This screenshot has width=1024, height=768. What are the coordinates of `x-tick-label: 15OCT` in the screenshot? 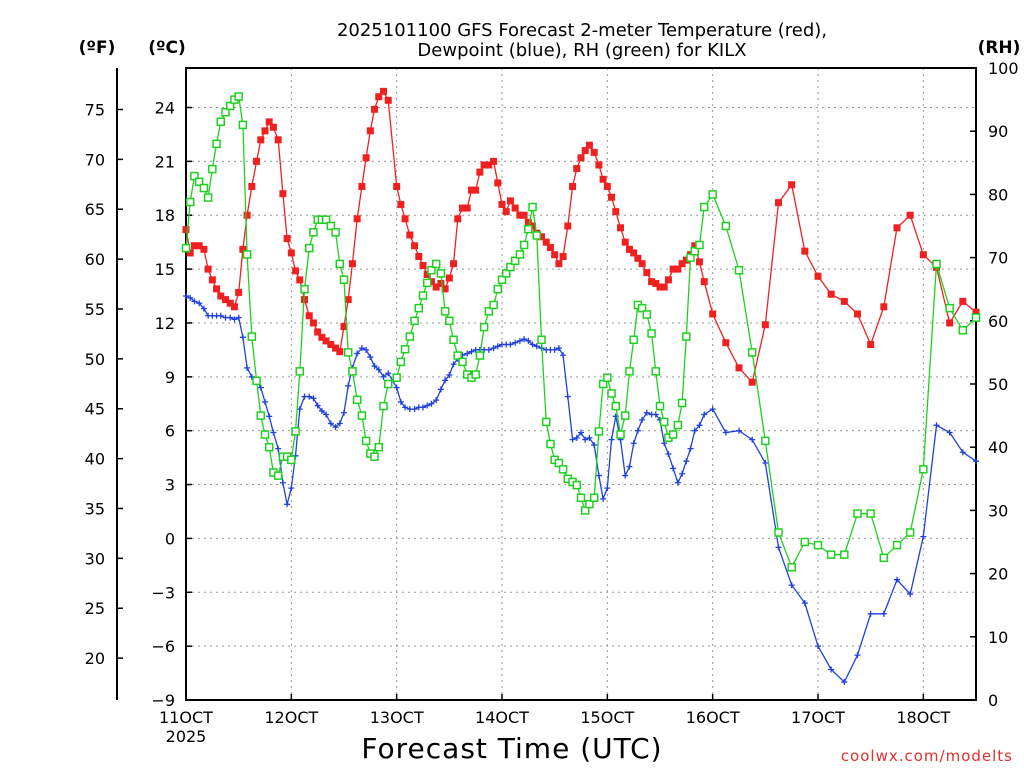 It's located at (607, 717).